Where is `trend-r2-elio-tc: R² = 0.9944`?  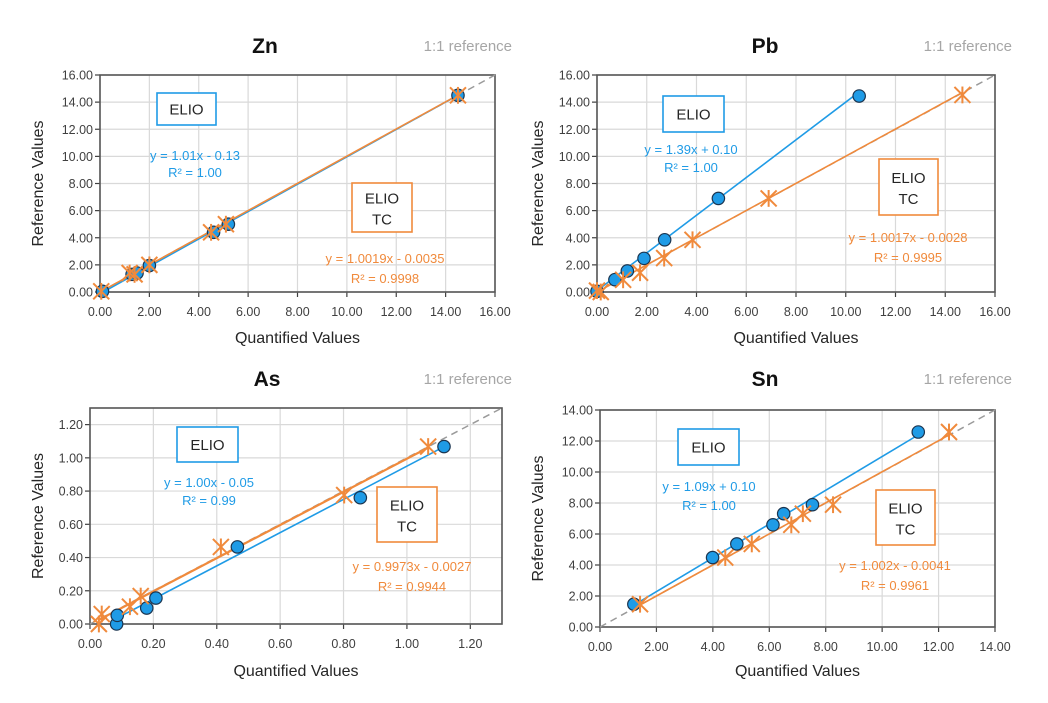
trend-r2-elio-tc: R² = 0.9944 is located at coordinates (412, 586).